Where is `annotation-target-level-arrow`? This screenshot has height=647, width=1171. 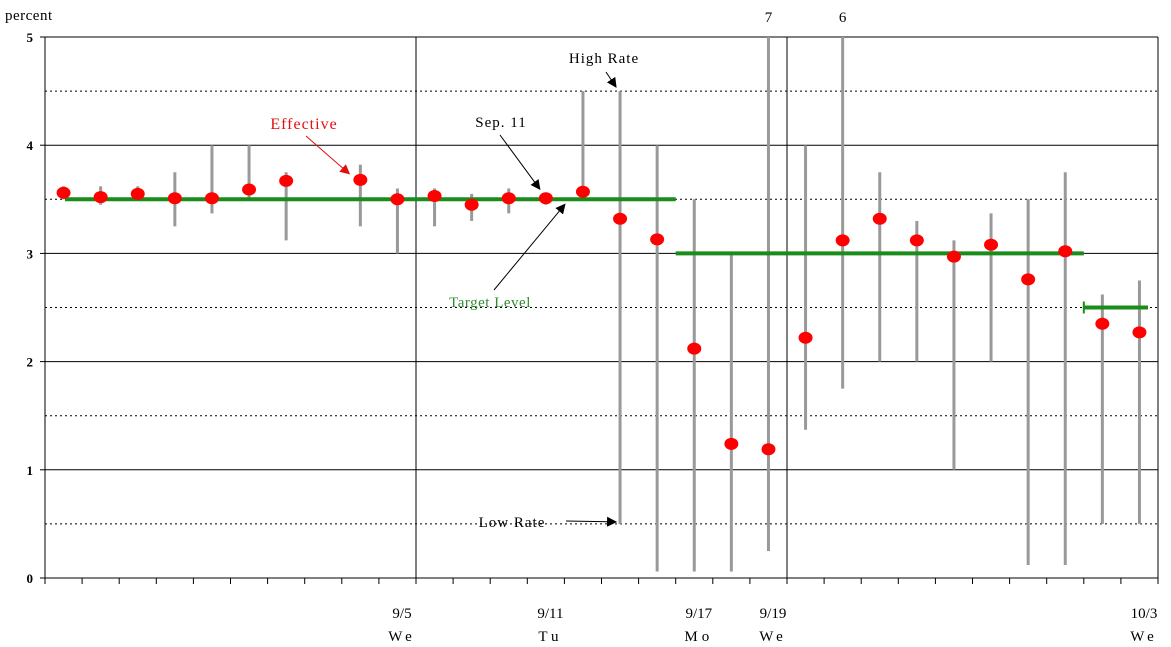 annotation-target-level-arrow is located at coordinates (529, 247).